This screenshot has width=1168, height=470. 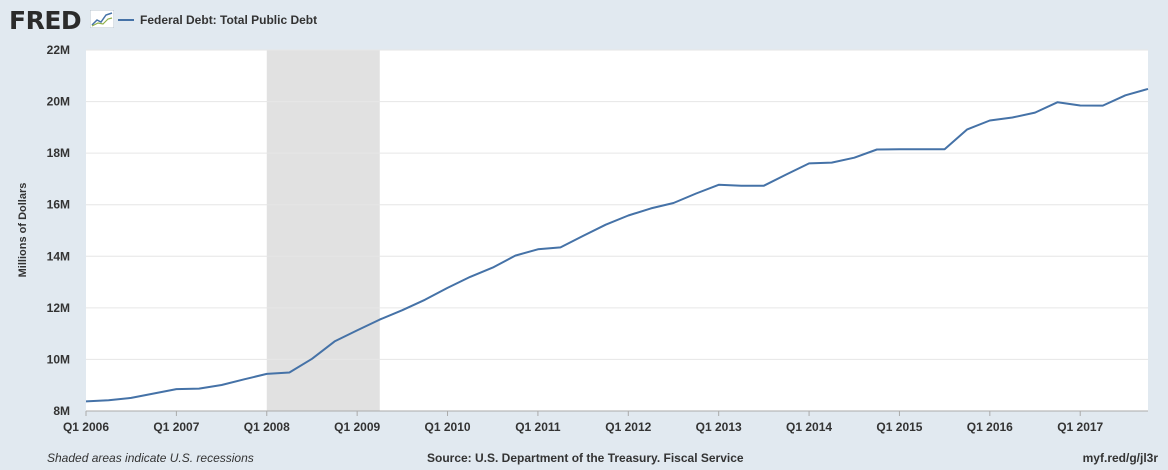 I want to click on x-tick-label: Q1 2010, so click(x=448, y=427).